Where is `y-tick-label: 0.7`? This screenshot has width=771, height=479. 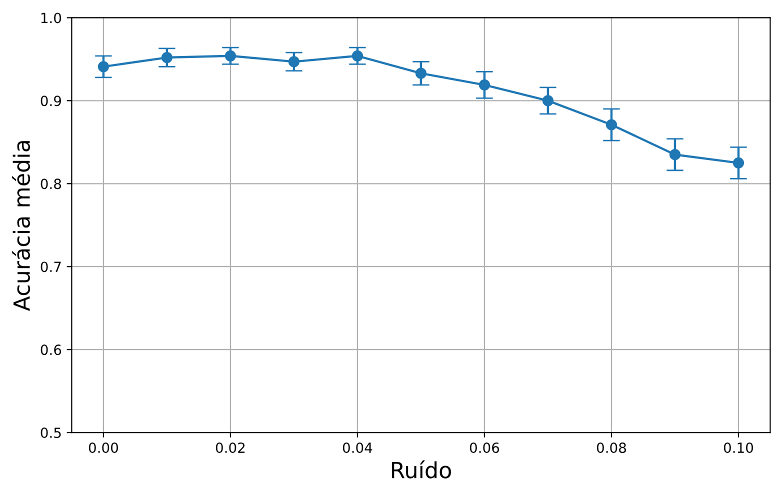
y-tick-label: 0.7 is located at coordinates (50, 267).